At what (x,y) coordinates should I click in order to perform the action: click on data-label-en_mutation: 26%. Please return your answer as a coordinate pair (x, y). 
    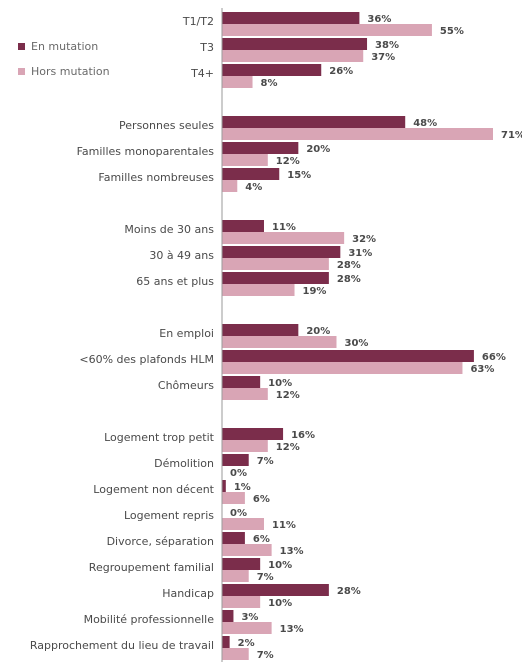
    Looking at the image, I should click on (341, 71).